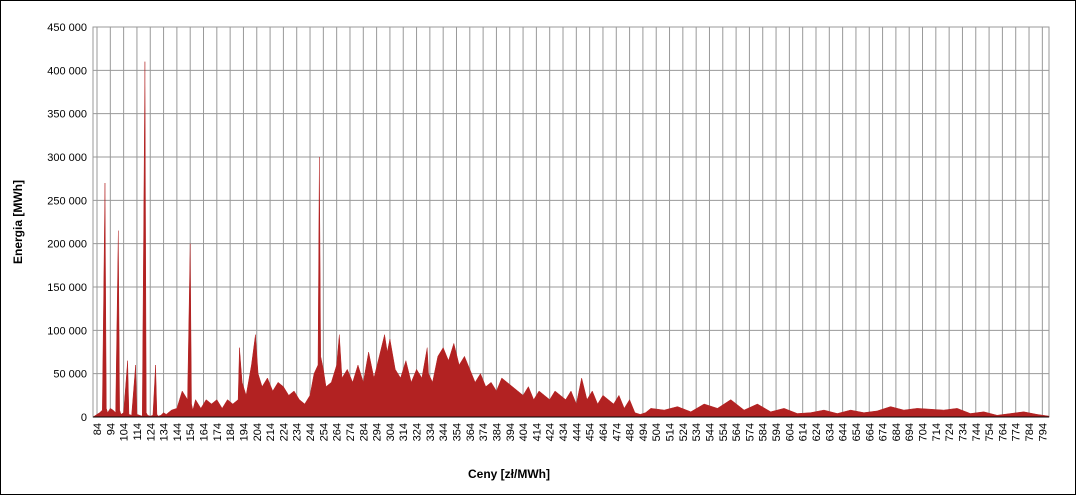  What do you see at coordinates (378, 432) in the screenshot?
I see `x-tick-label: 294` at bounding box center [378, 432].